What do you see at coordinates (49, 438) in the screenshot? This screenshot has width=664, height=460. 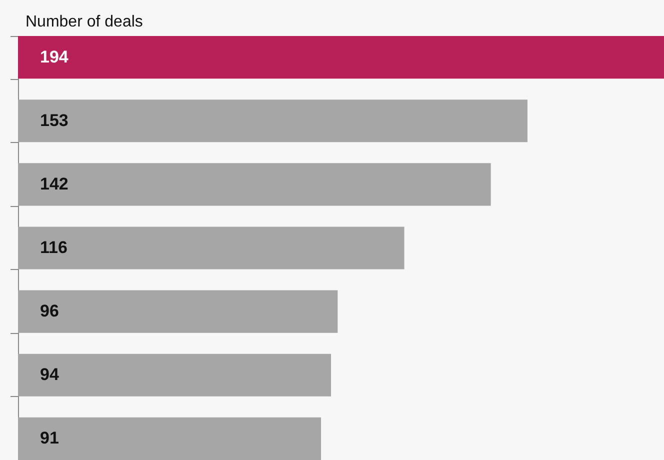 I see `data-label: 91` at bounding box center [49, 438].